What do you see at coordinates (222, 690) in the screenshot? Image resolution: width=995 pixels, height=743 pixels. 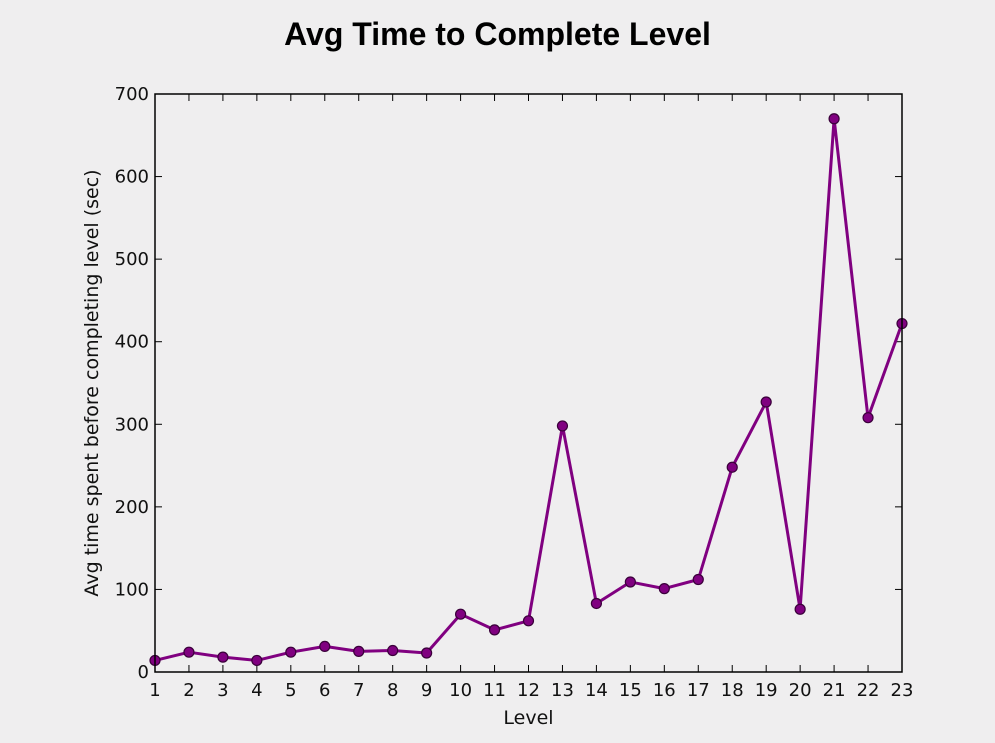 I see `x-tick-label: 3` at bounding box center [222, 690].